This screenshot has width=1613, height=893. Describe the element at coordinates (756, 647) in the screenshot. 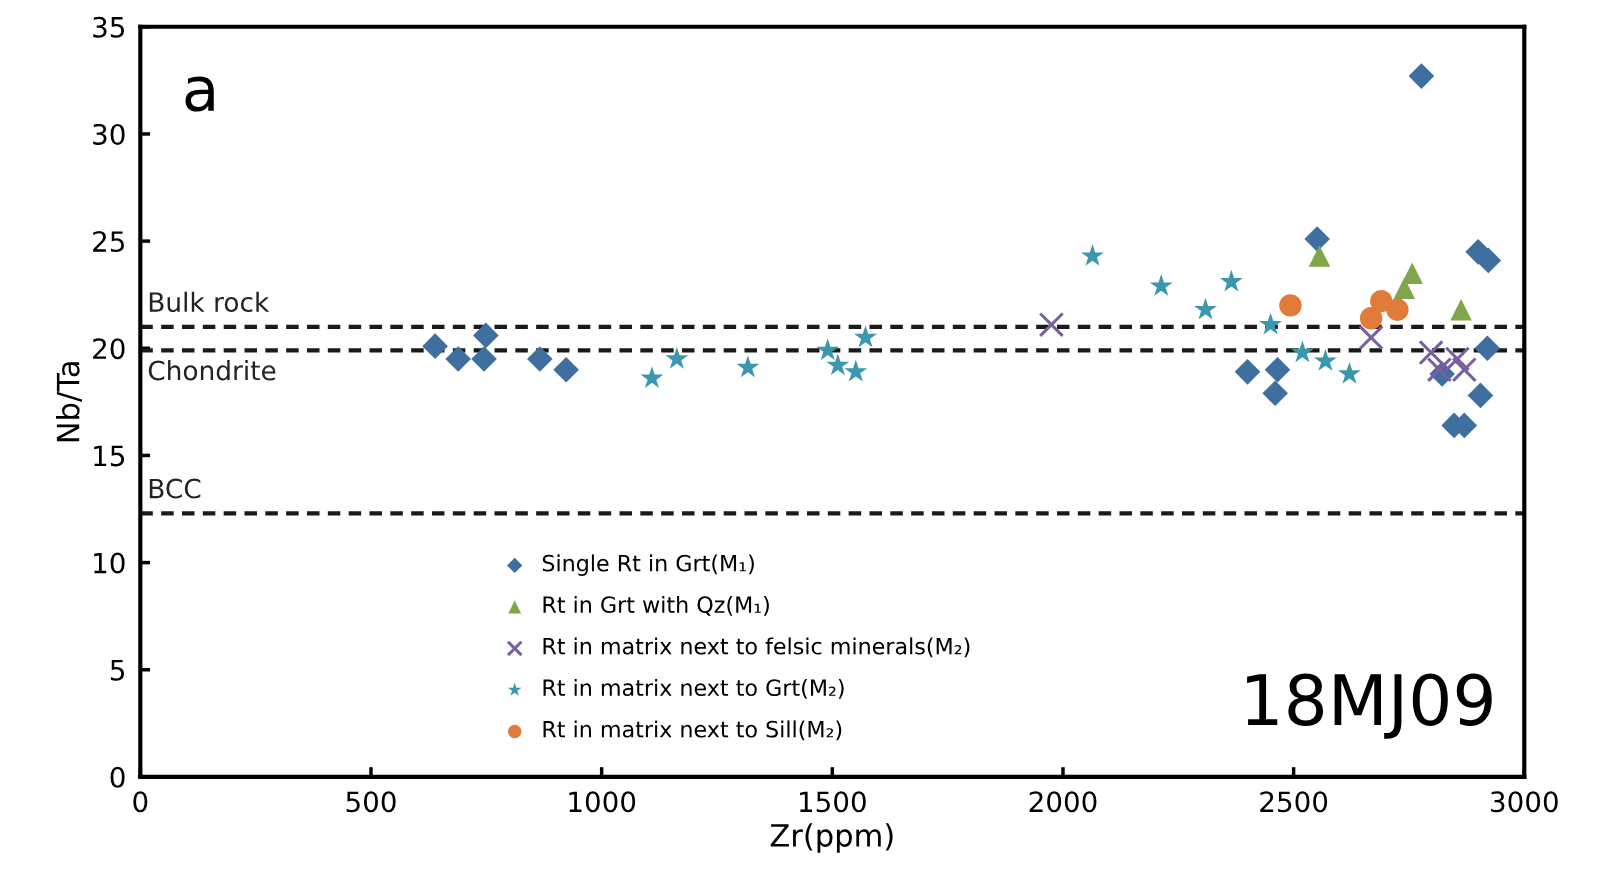

I see `legend-label: Rt in matrix next to felsic minerals(M₂)` at that location.